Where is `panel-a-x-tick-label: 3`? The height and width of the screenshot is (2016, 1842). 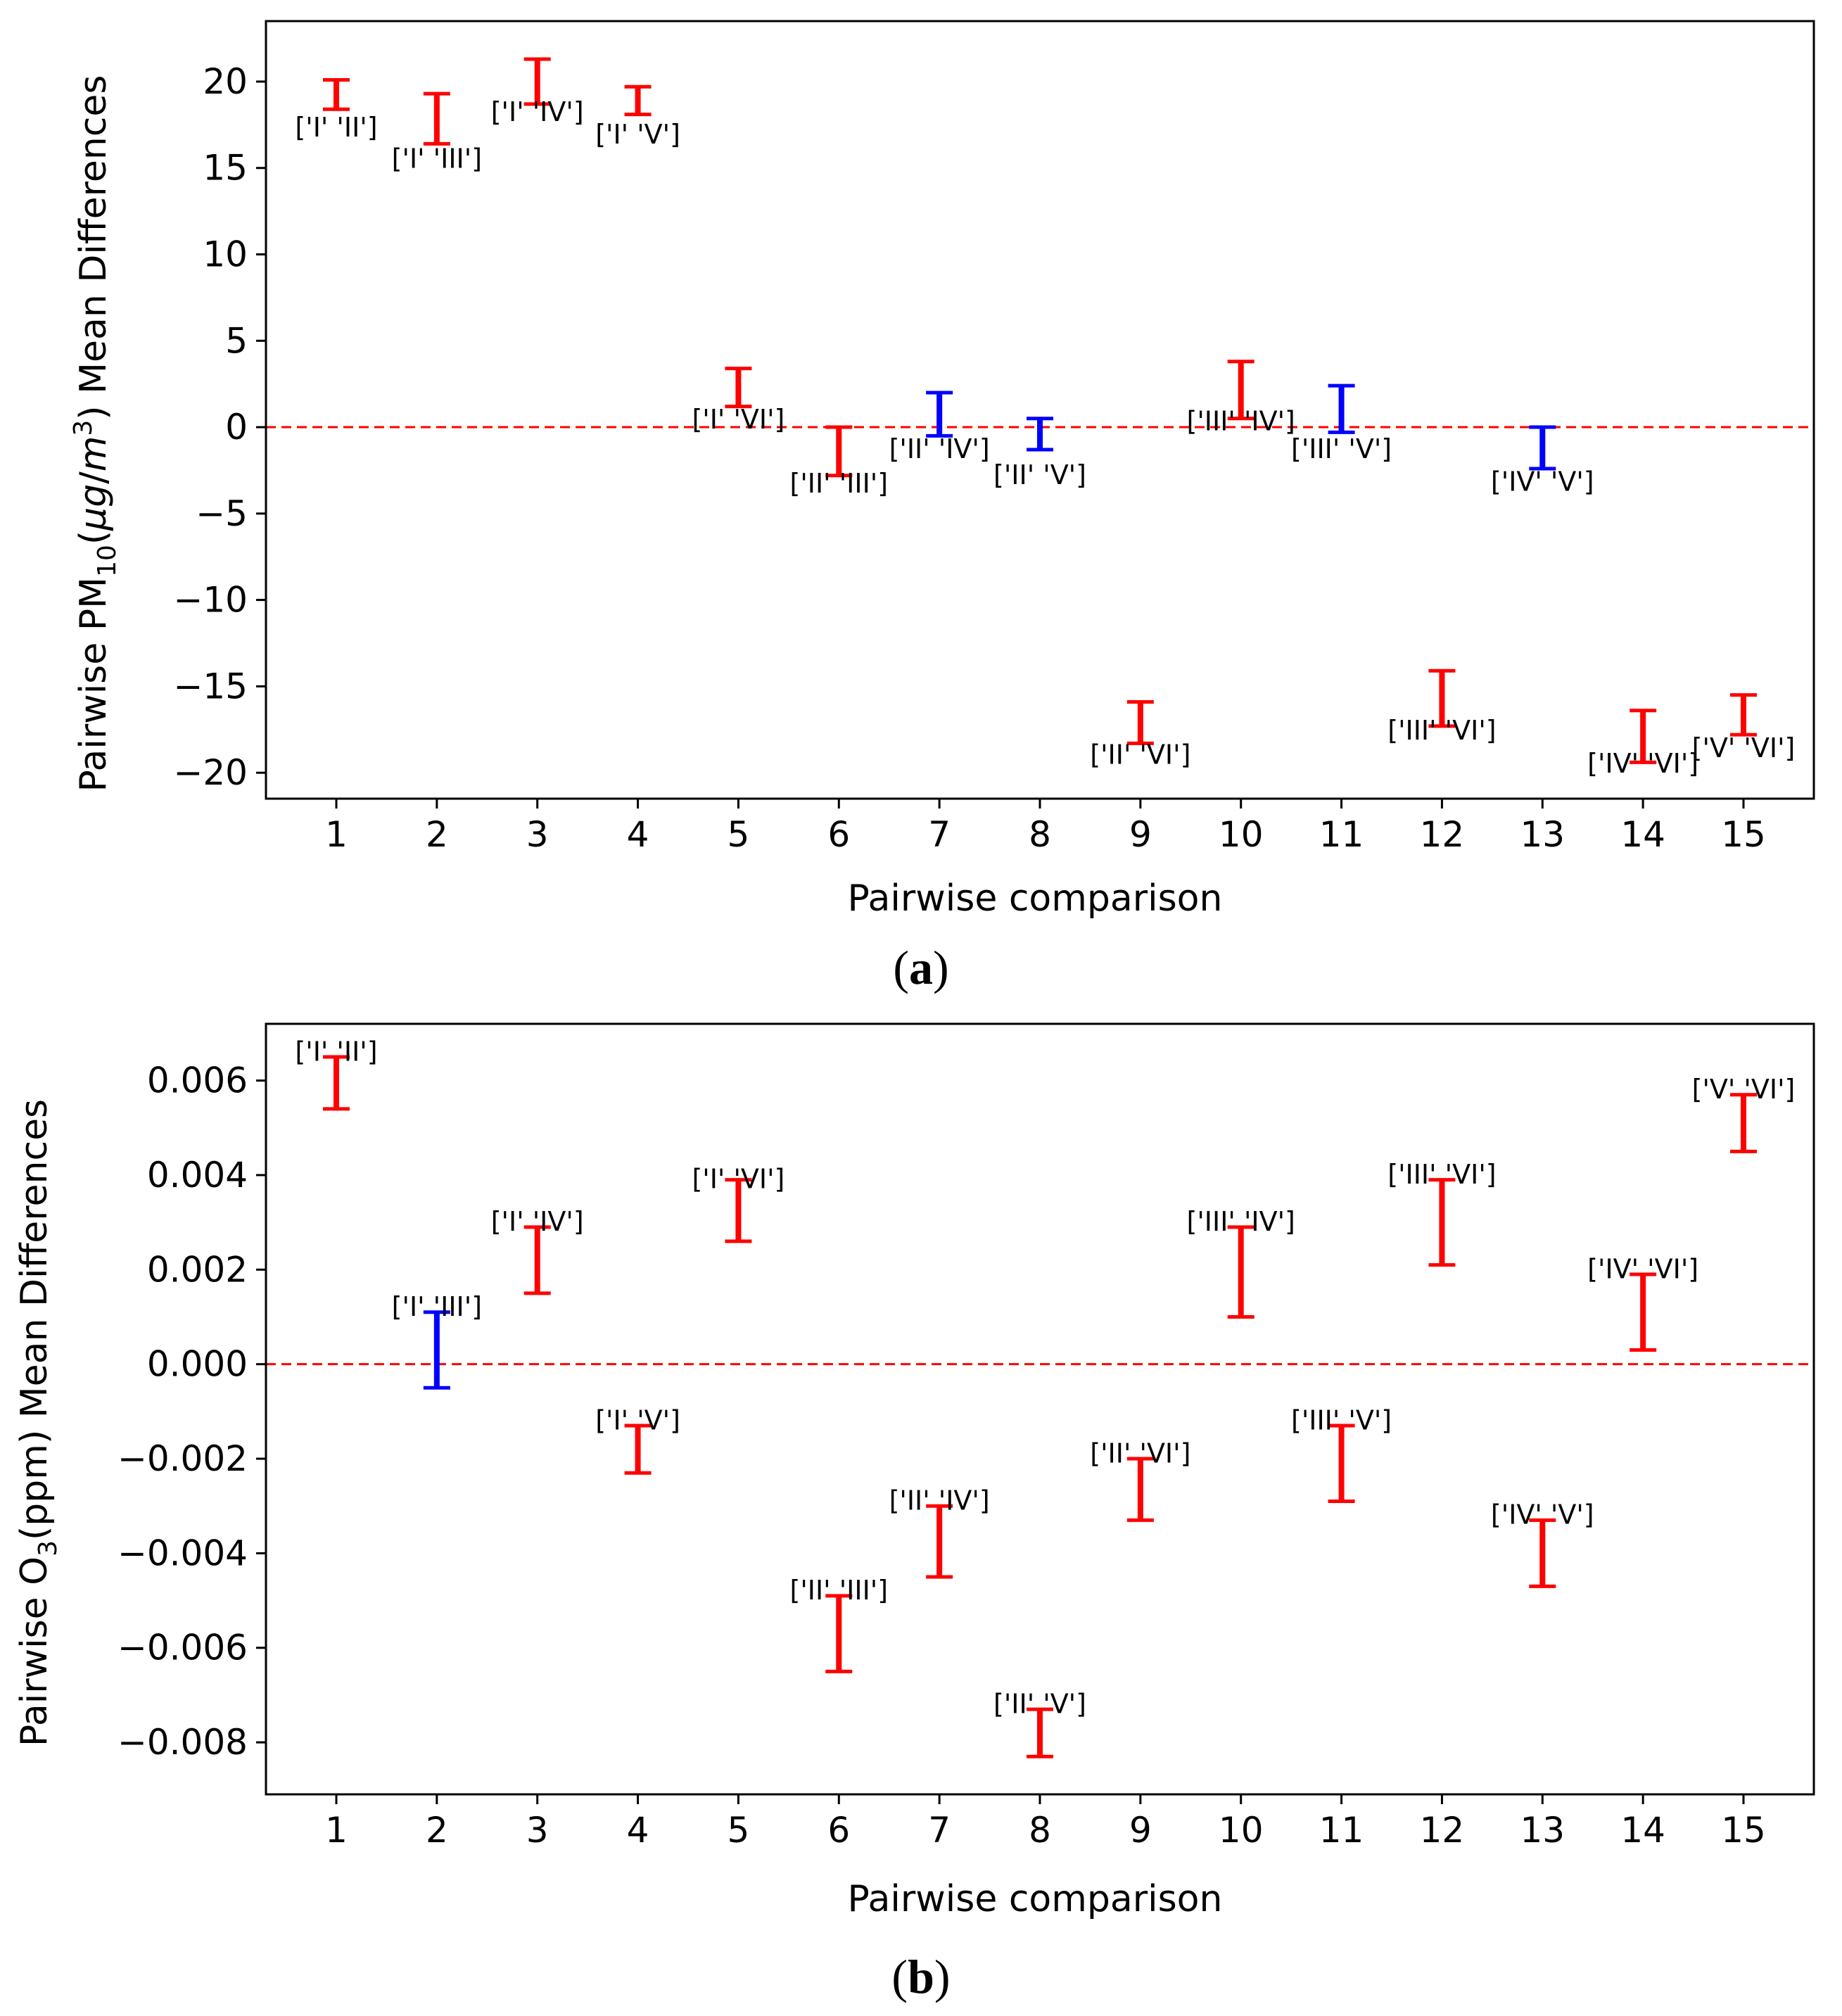
panel-a-x-tick-label: 3 is located at coordinates (537, 834).